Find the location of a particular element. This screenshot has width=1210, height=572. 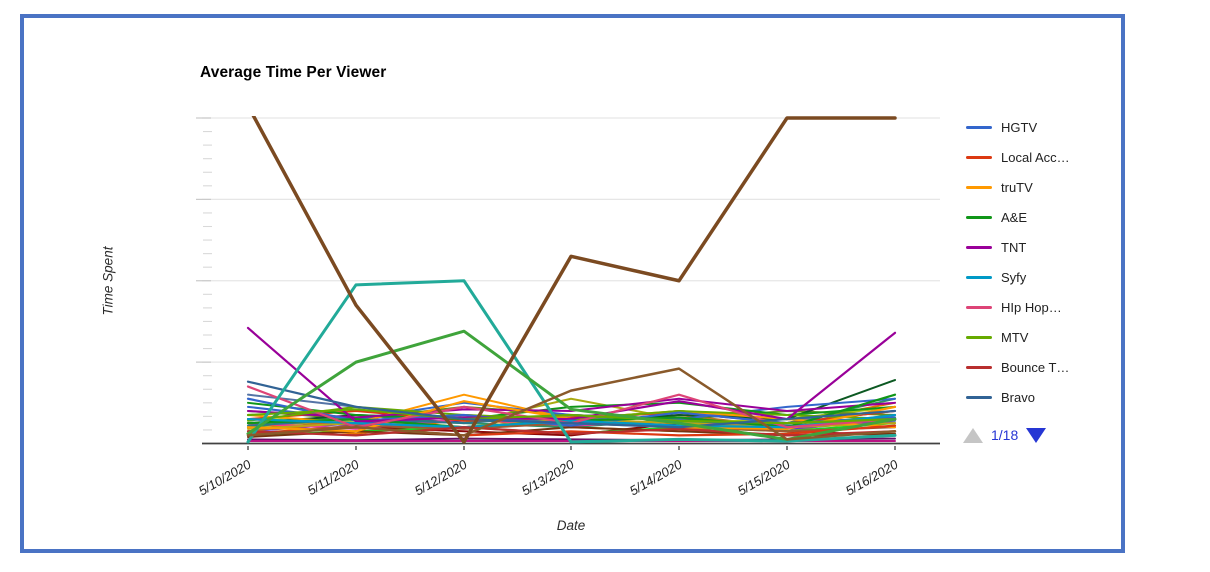

legend-page-down-icon is located at coordinates (1036, 435).